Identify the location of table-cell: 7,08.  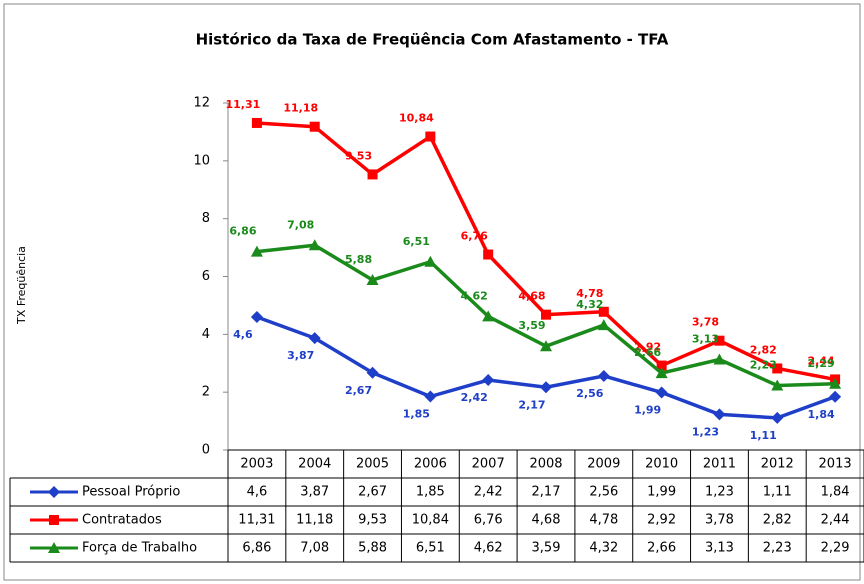
(314, 548).